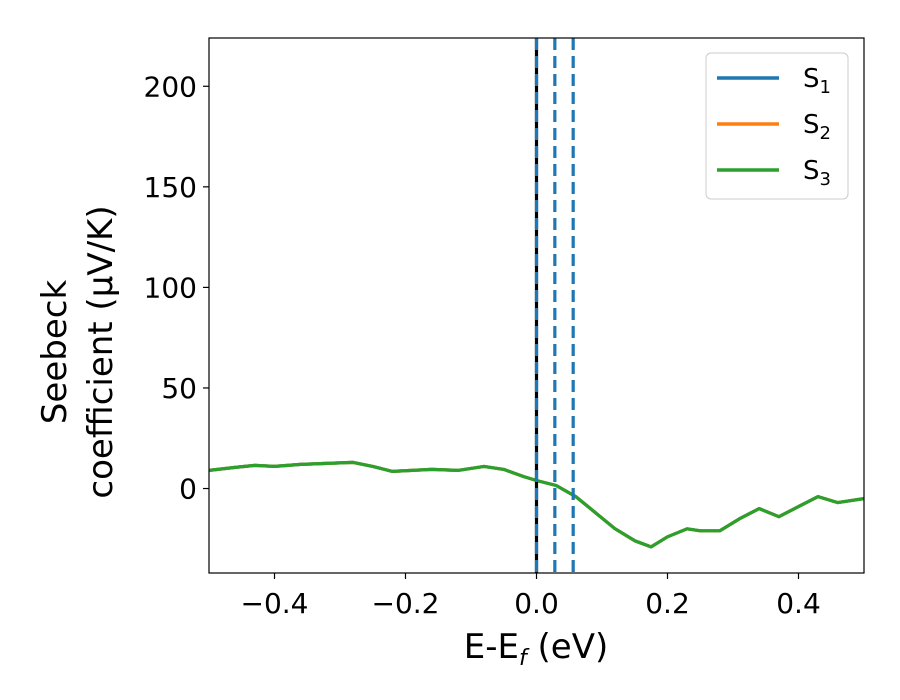  I want to click on y-axis: 0 50 100 150 200, so click(176, 288).